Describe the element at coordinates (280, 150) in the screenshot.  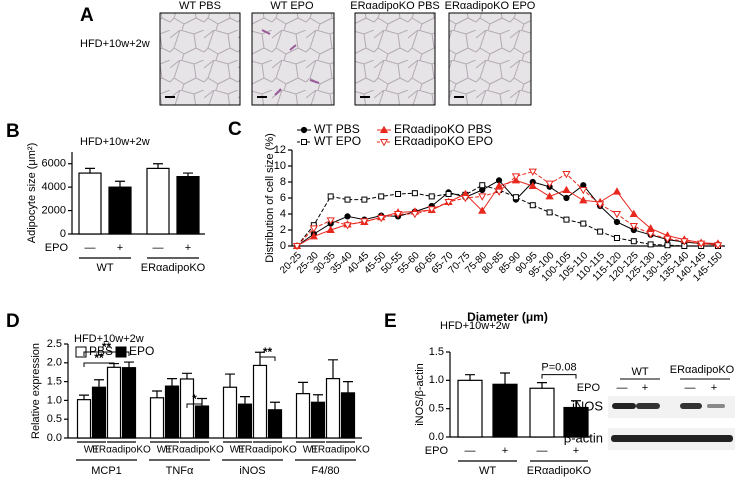
I see `y-tick-label: 12` at that location.